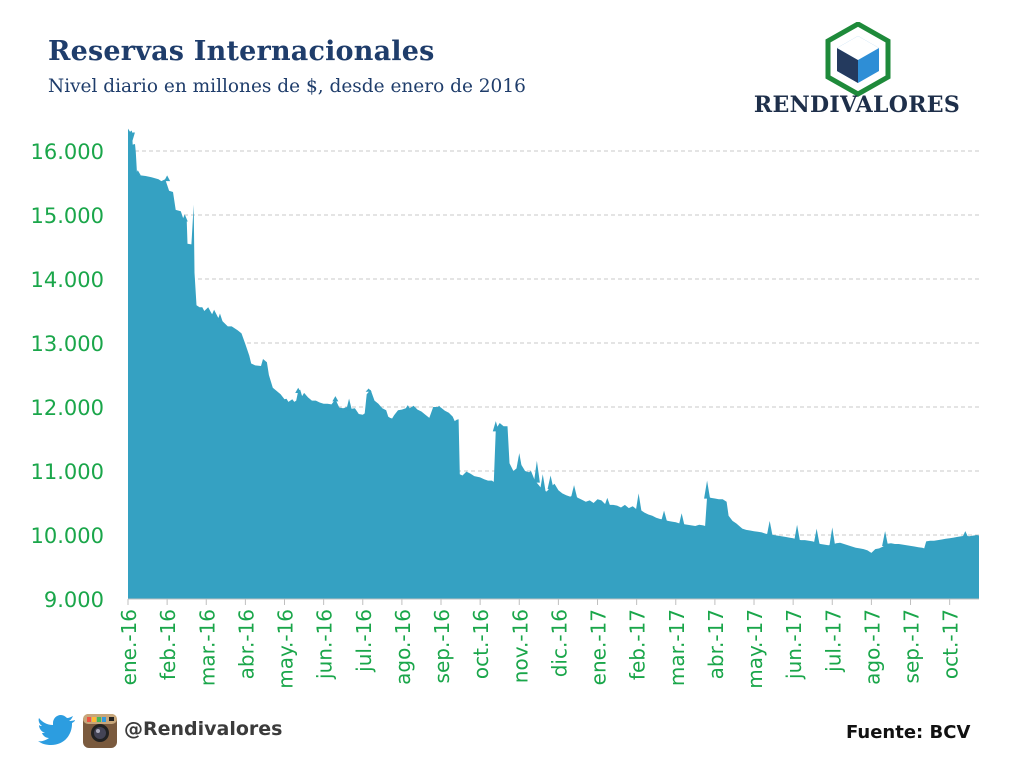 The image size is (1015, 762). What do you see at coordinates (67, 408) in the screenshot?
I see `y-tick-label: 12.000` at bounding box center [67, 408].